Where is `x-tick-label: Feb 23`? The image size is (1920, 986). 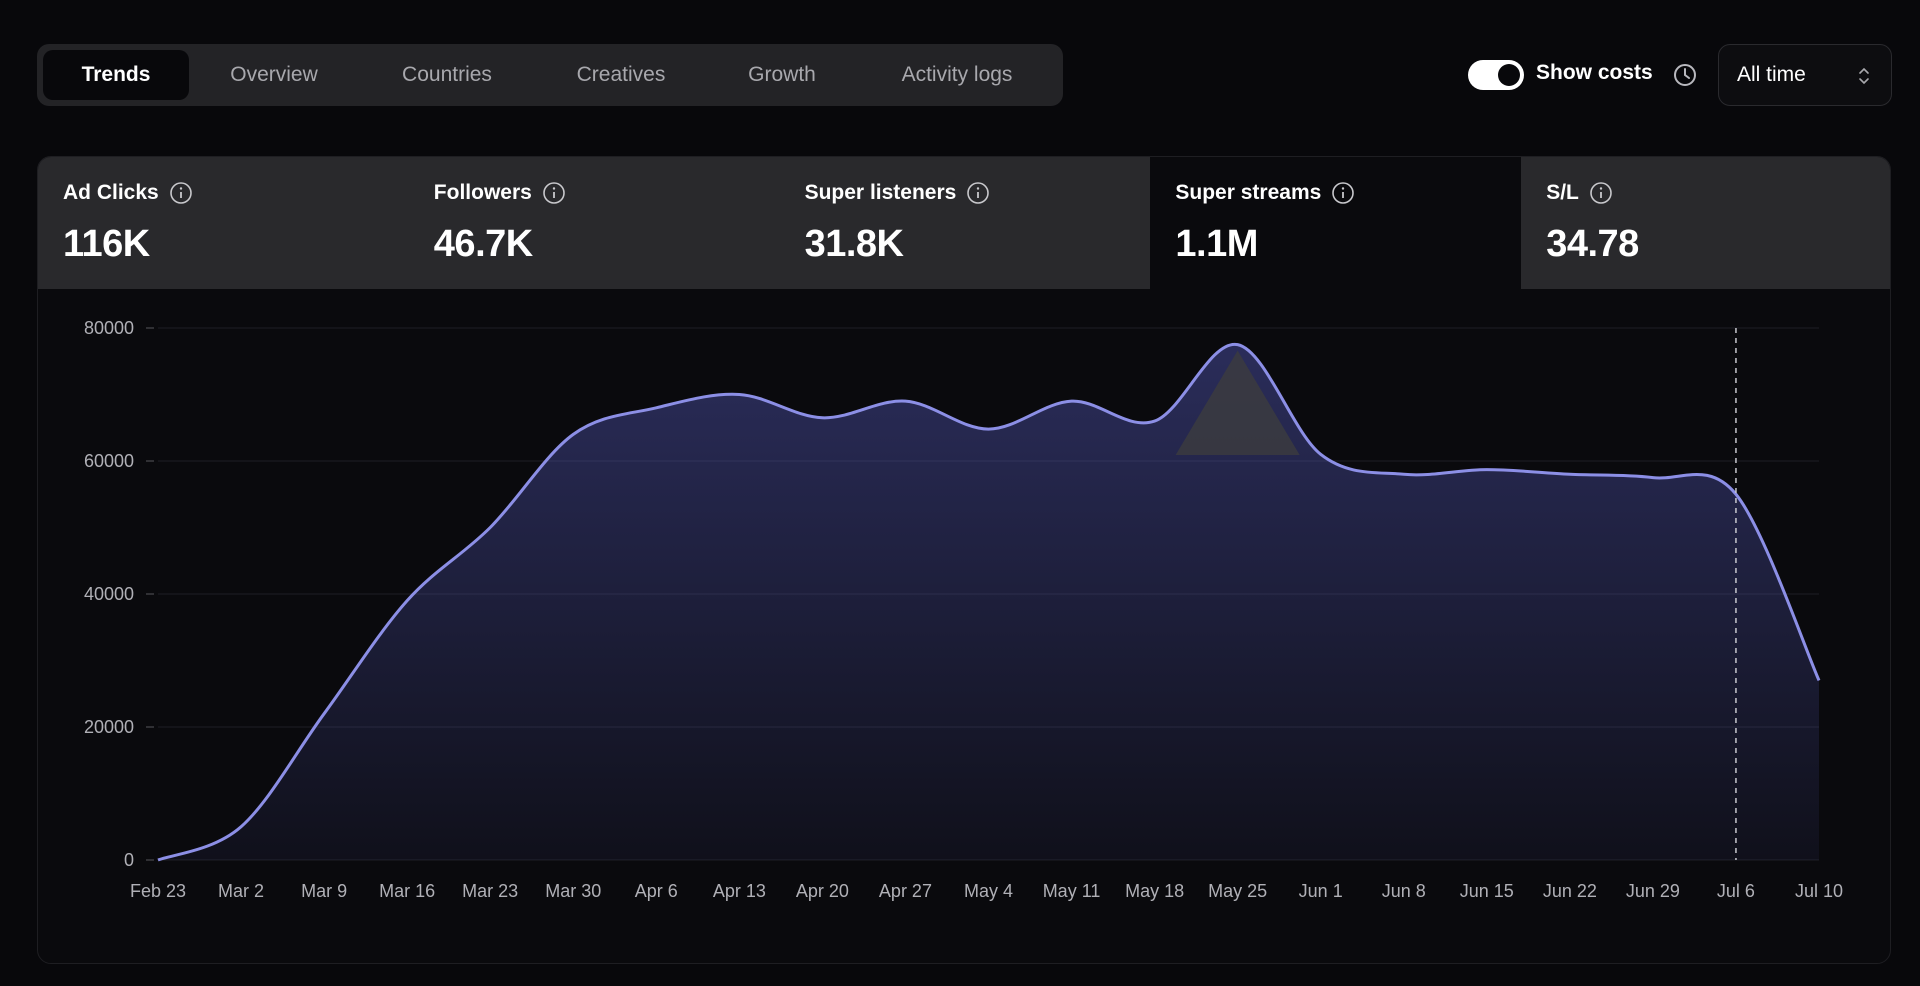
x-tick-label: Feb 23 is located at coordinates (158, 891).